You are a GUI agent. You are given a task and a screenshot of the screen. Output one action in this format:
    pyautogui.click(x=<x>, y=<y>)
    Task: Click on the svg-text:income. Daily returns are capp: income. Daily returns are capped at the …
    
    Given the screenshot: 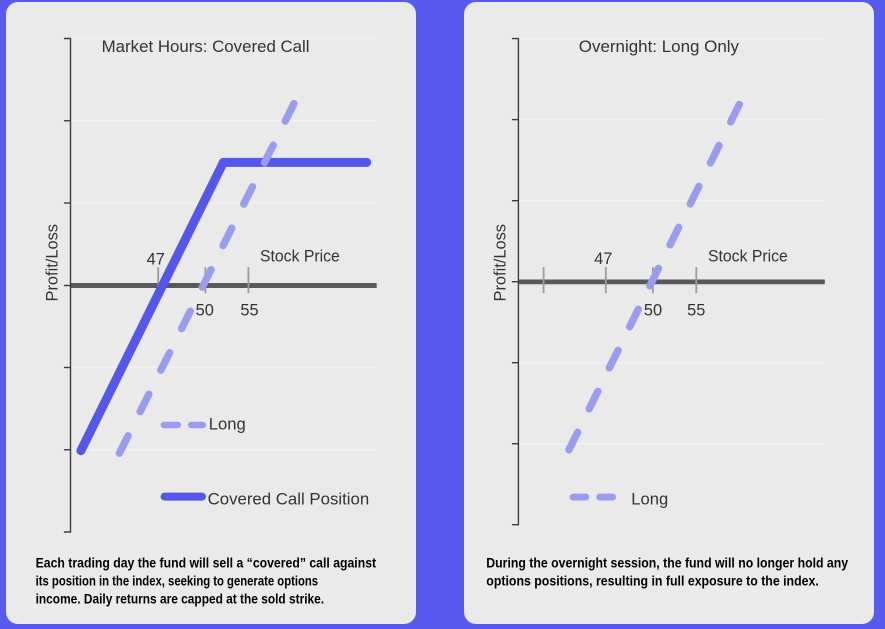 What is the action you would take?
    pyautogui.click(x=180, y=598)
    